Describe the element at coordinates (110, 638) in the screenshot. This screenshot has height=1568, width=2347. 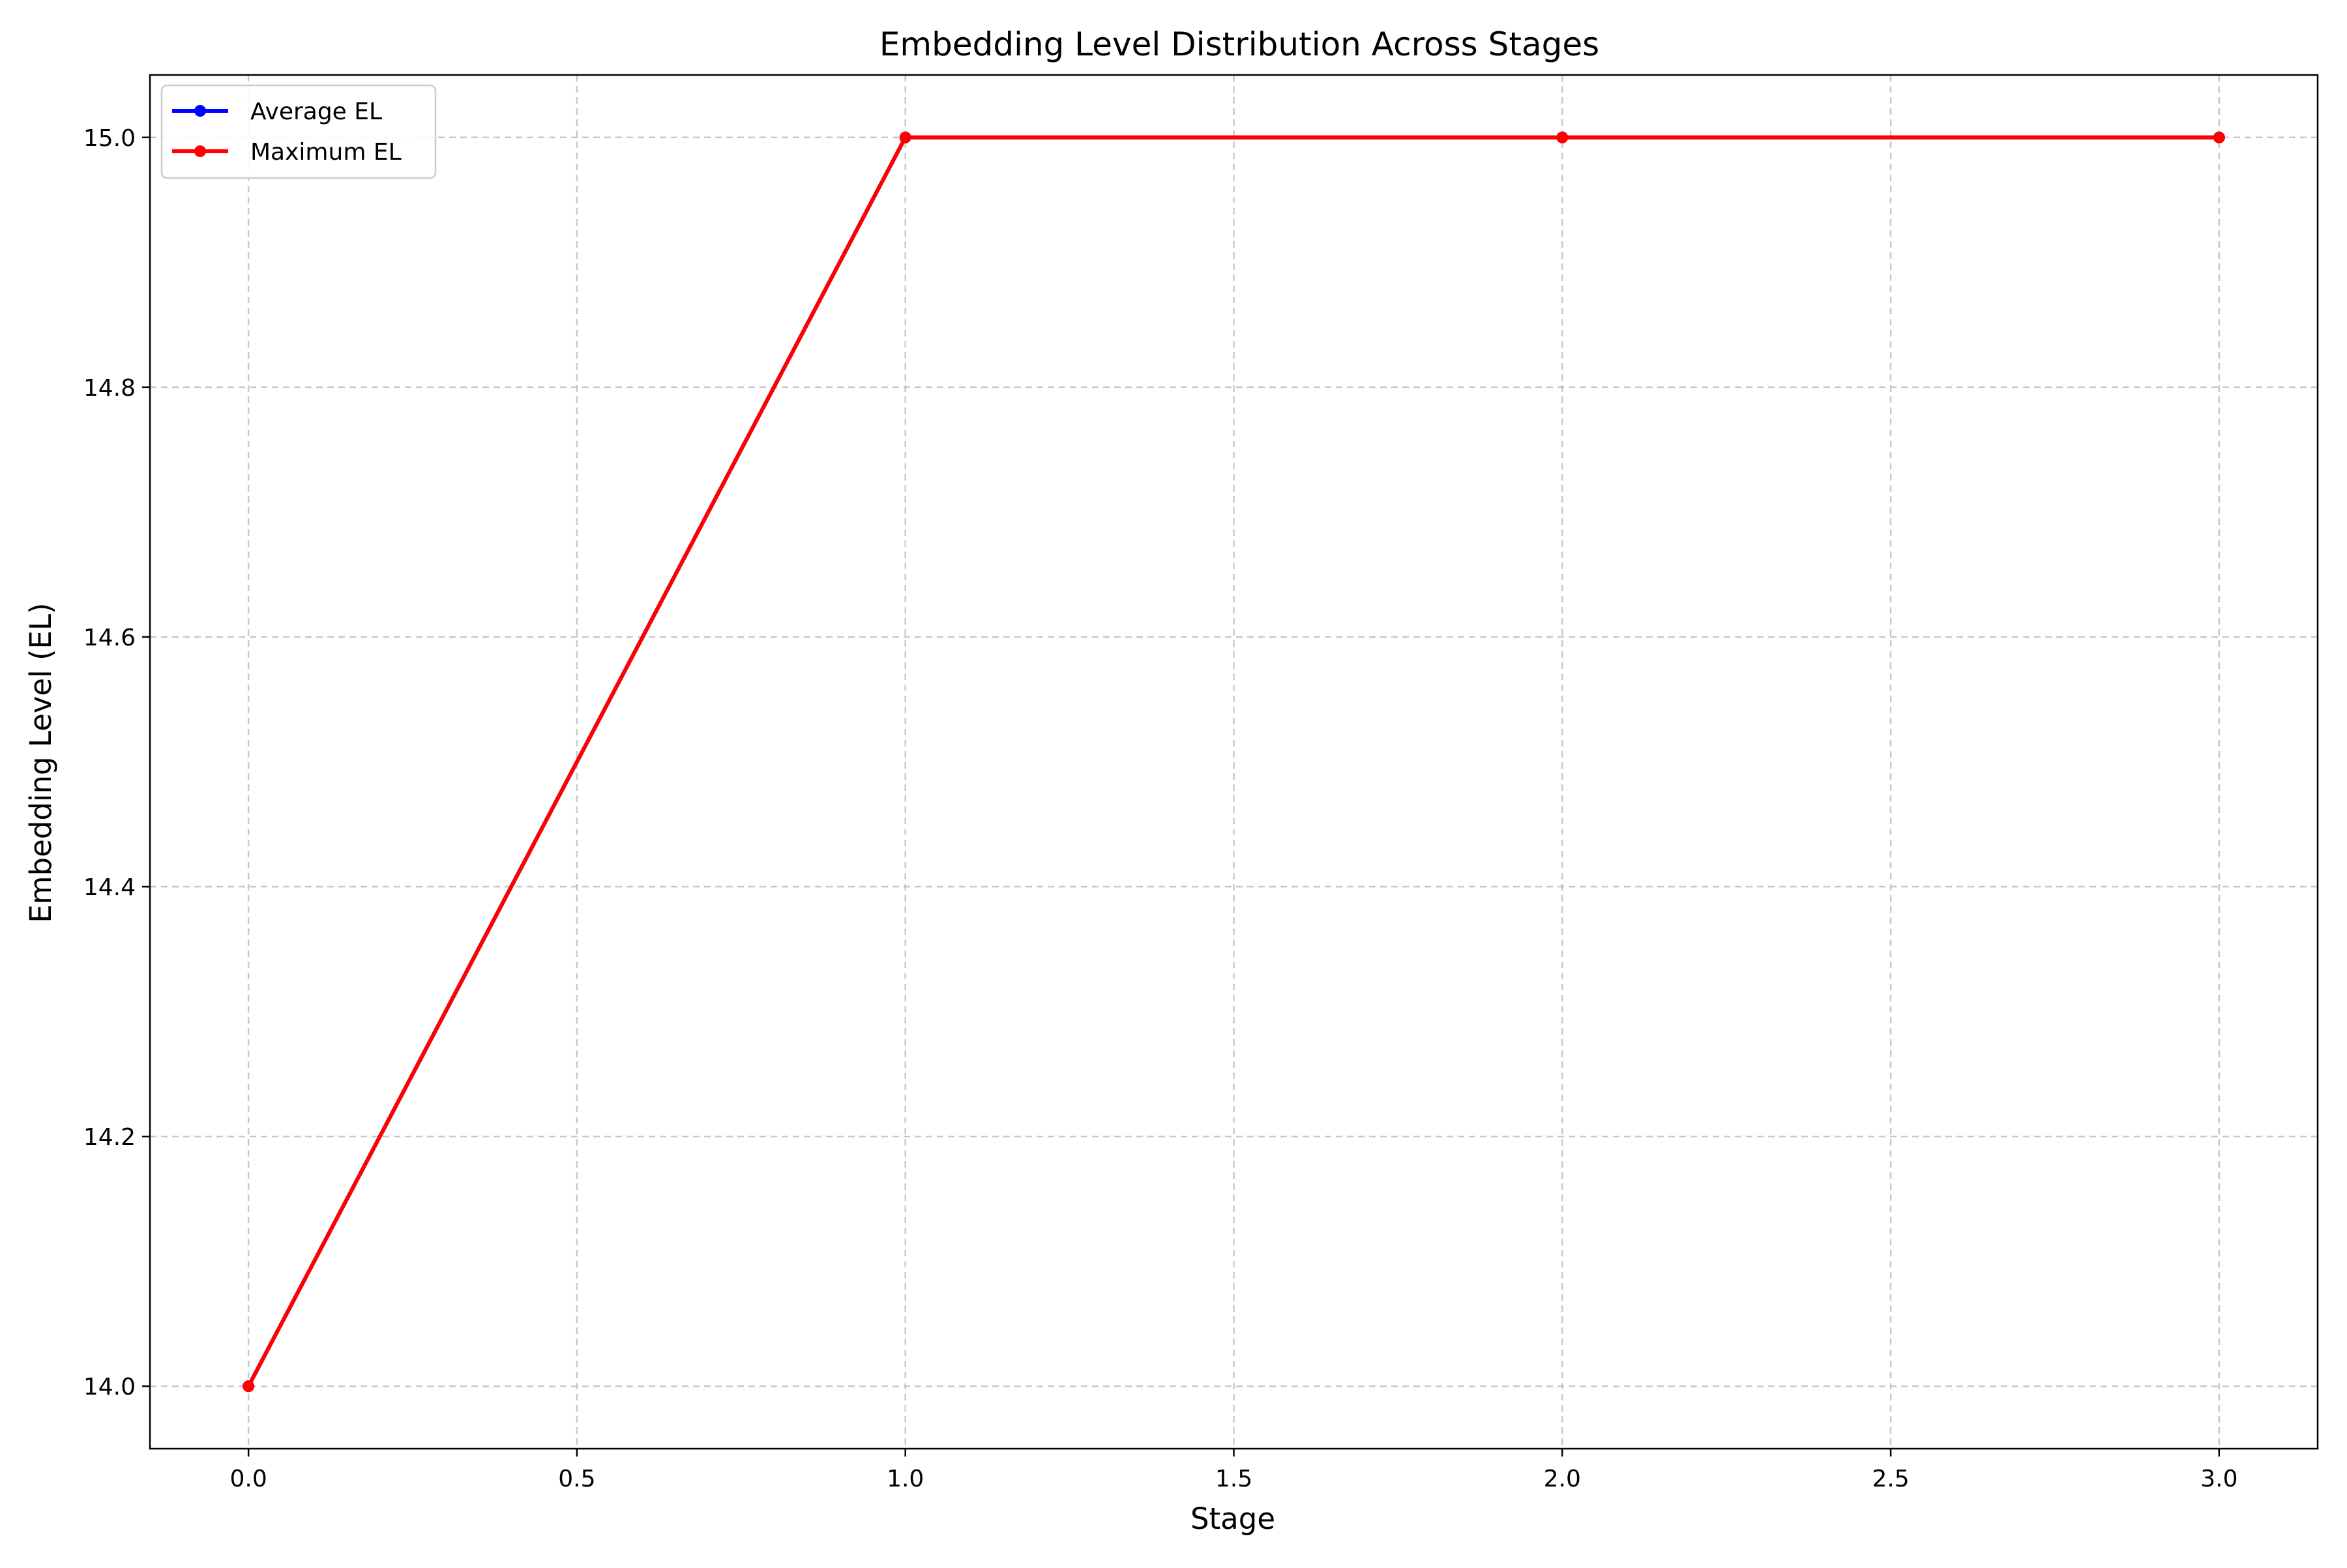
I see `y-tick-label: 14.6` at that location.